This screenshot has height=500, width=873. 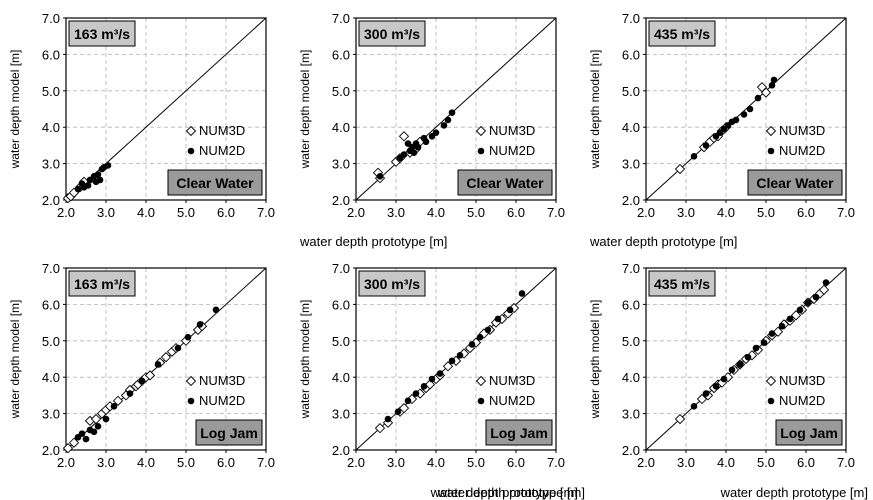 What do you see at coordinates (341, 127) in the screenshot?
I see `y-tick-label: 4.0` at bounding box center [341, 127].